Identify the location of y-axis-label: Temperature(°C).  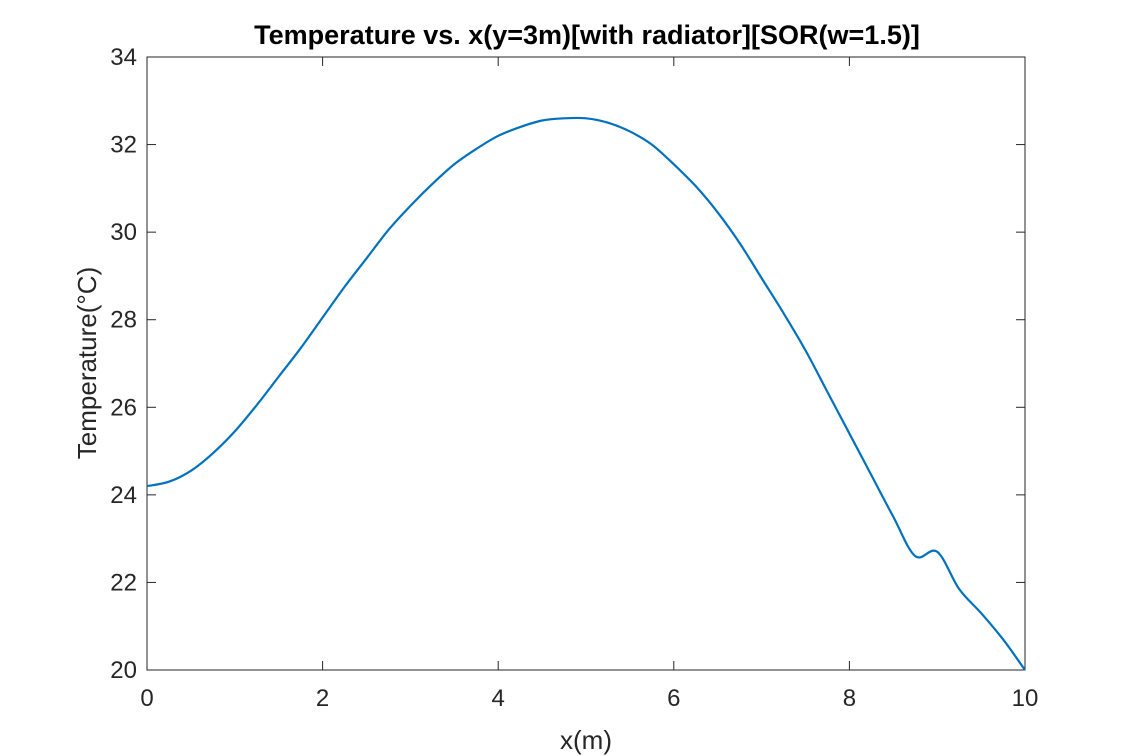
(87, 363).